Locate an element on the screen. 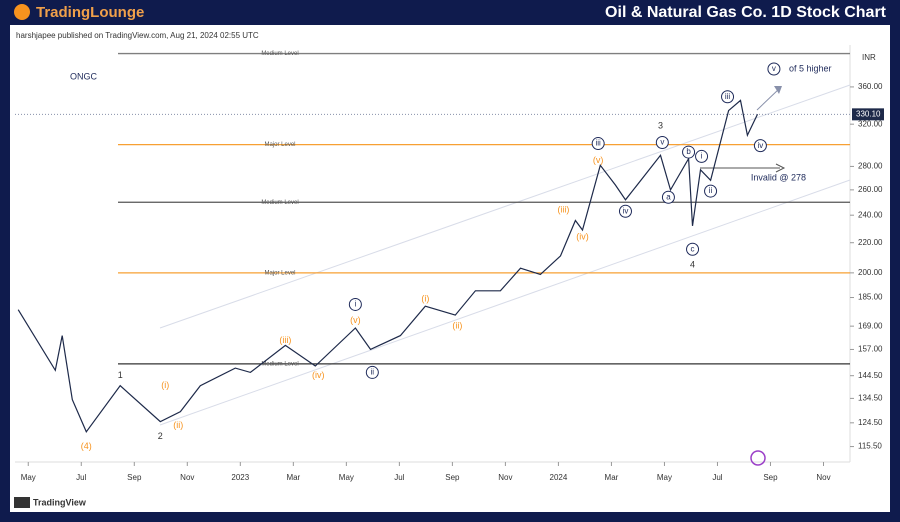 This screenshot has height=522, width=900. arrow is located at coordinates (768, 99).